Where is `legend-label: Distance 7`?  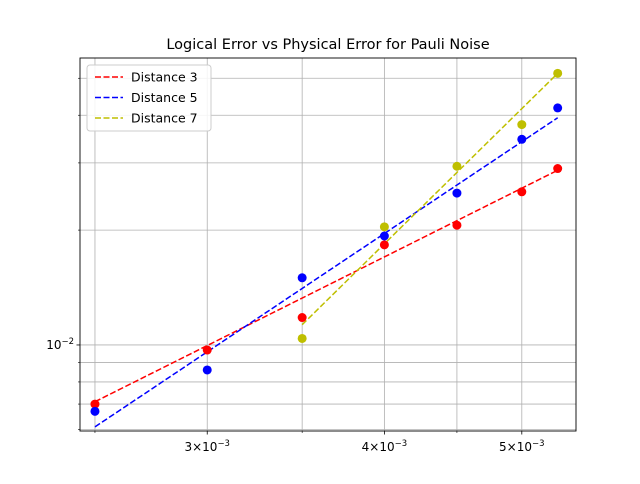 legend-label: Distance 7 is located at coordinates (164, 118).